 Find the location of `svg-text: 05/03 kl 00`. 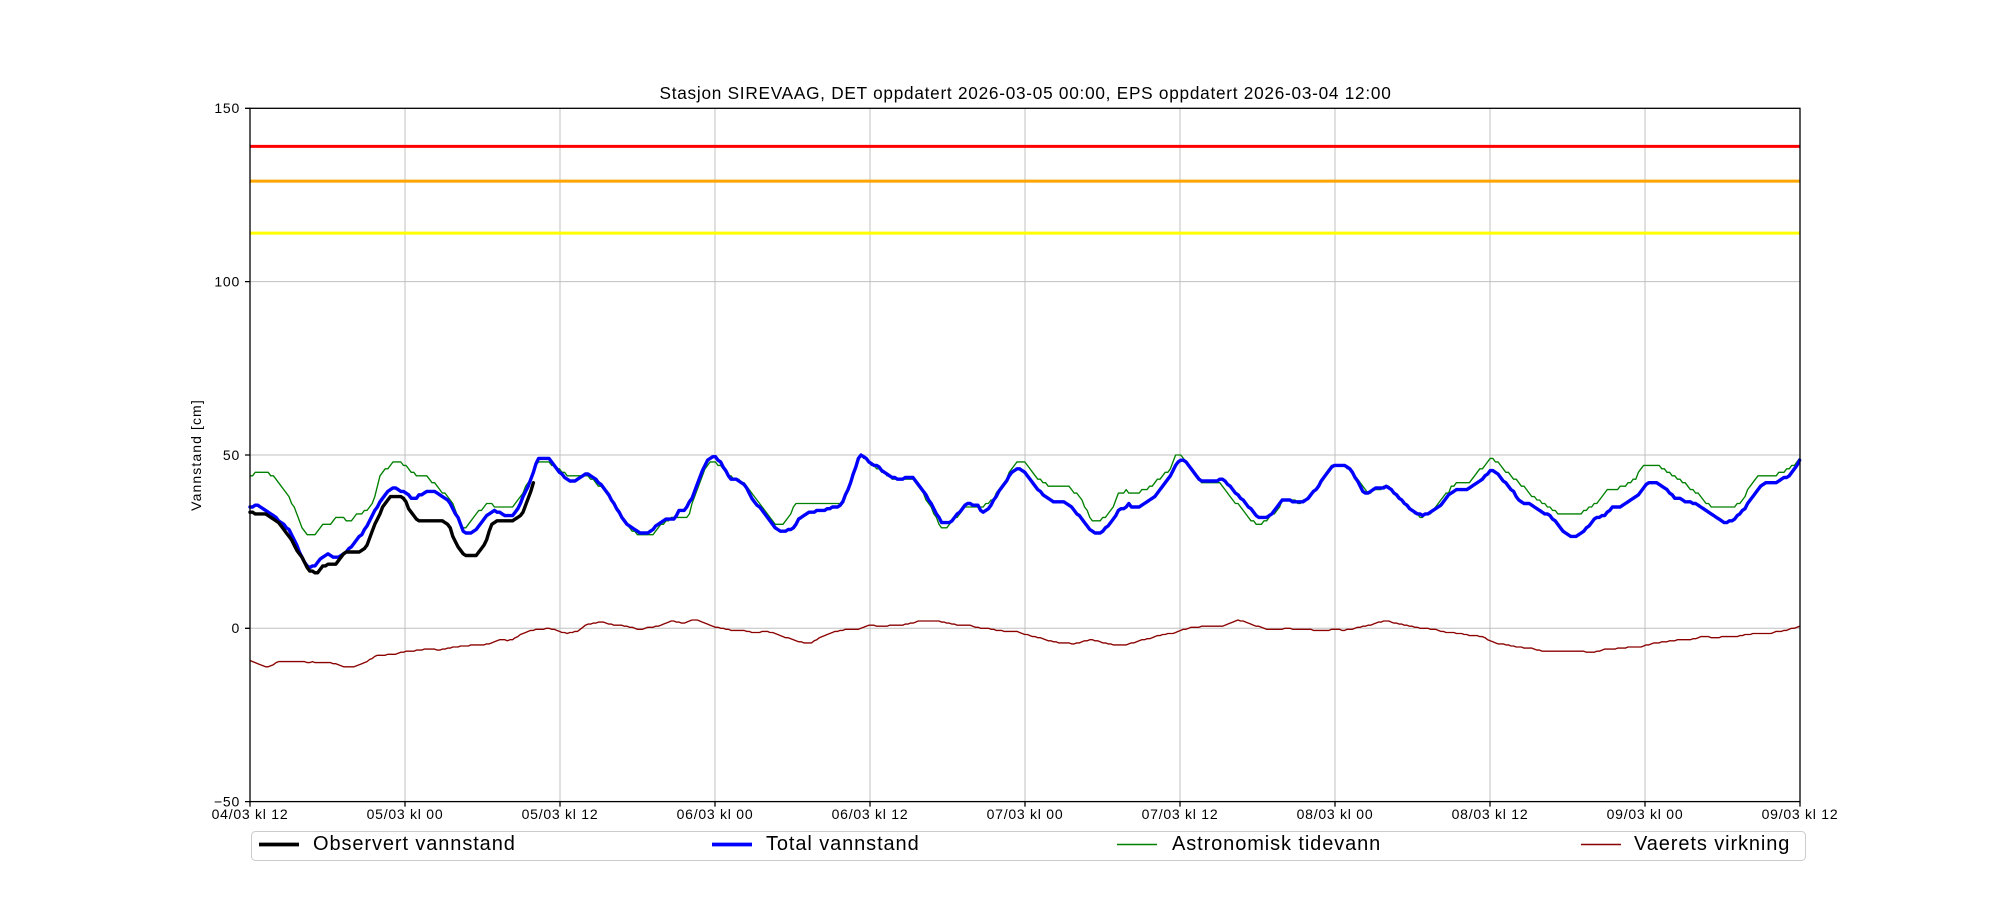

svg-text: 05/03 kl 00 is located at coordinates (405, 814).